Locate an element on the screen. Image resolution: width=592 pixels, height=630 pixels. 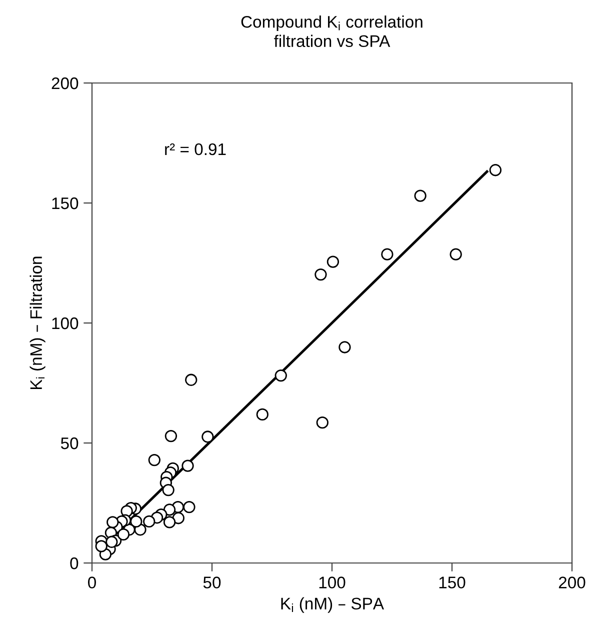
chart-title: Compound K$_{i}$ correlation filtration vs SPA is located at coordinates (331, 32).